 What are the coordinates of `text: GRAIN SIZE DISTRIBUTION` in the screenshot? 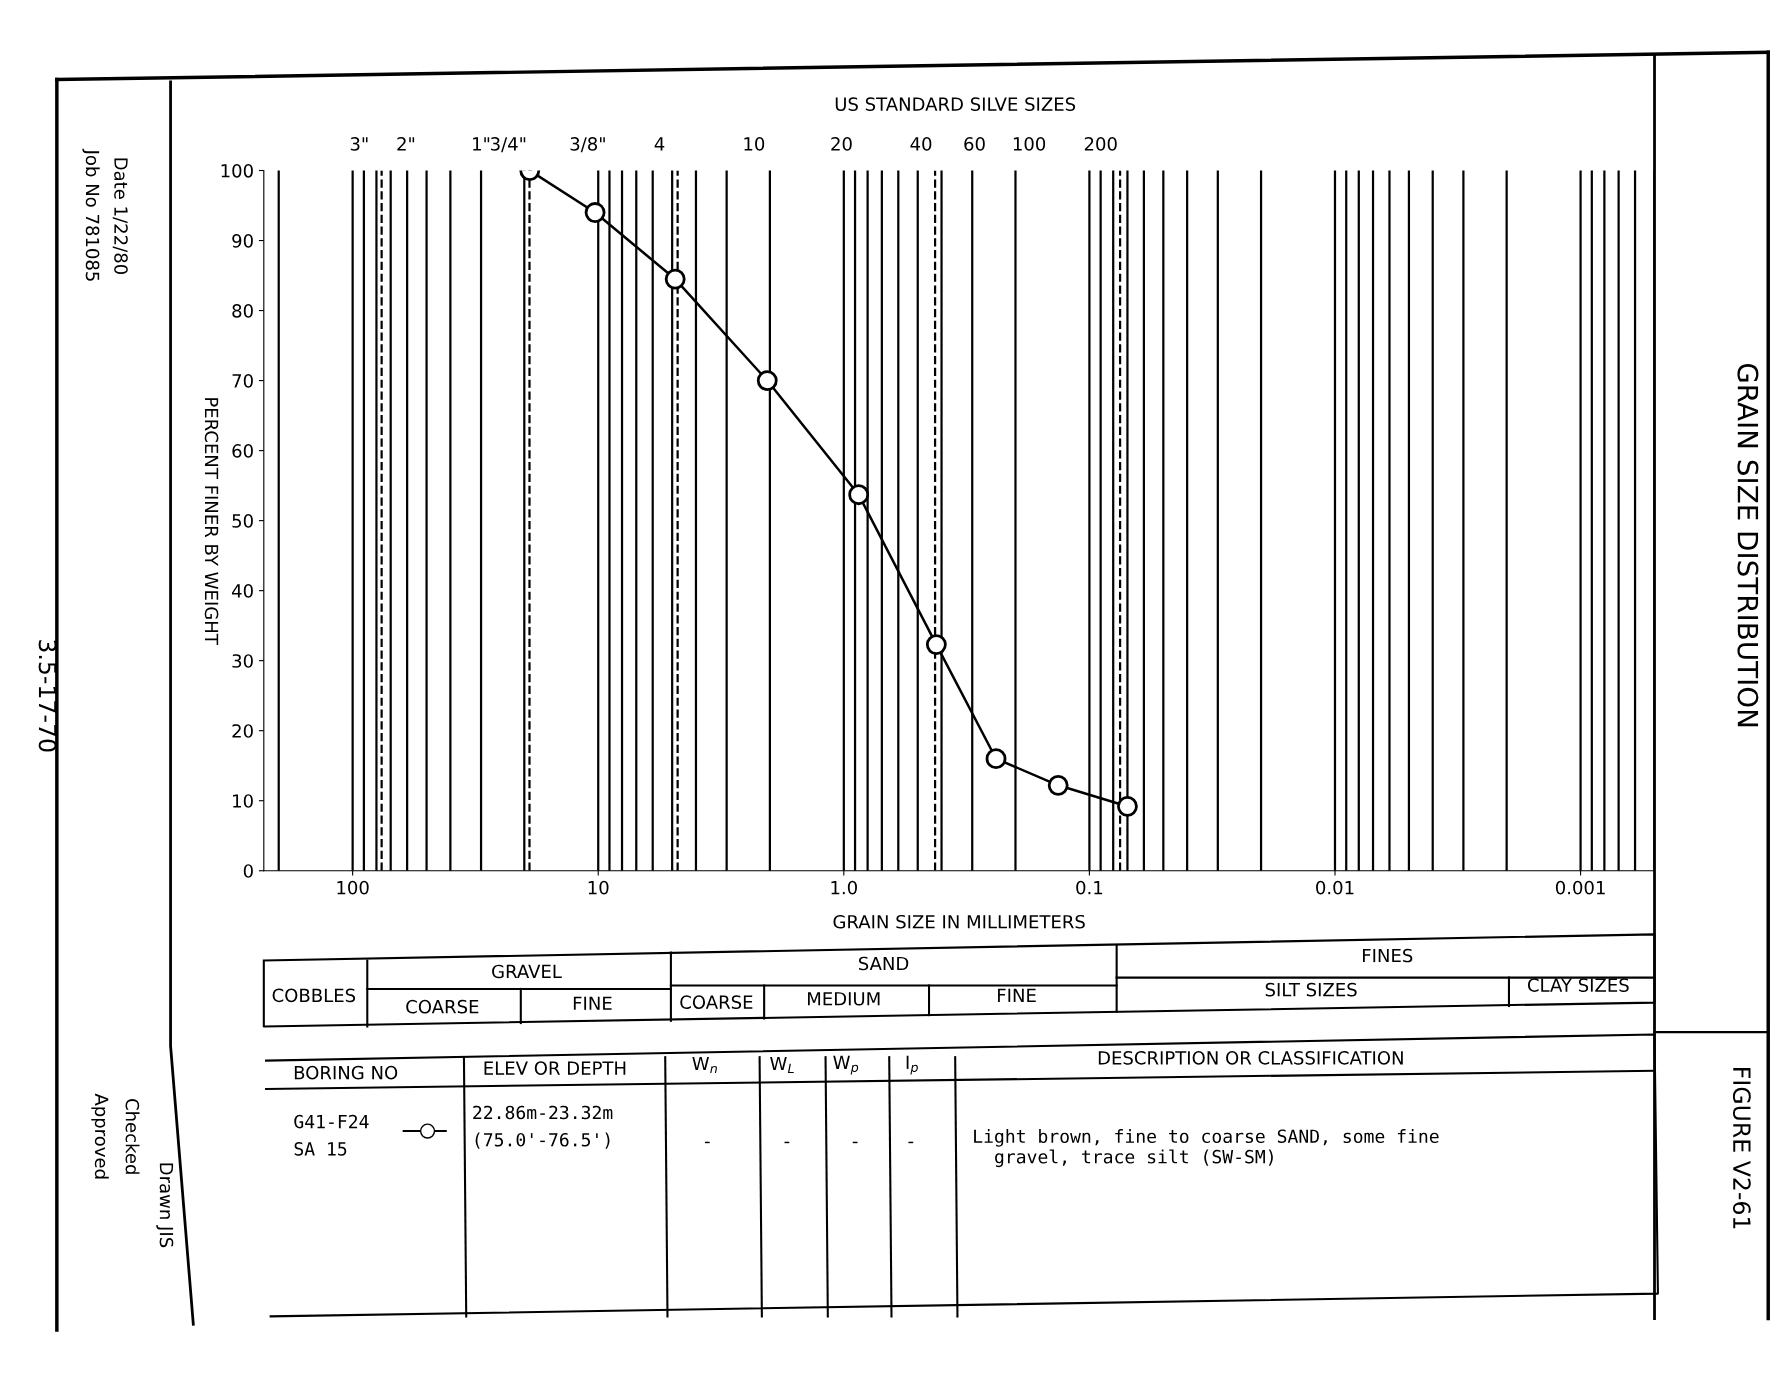 It's located at (1748, 545).